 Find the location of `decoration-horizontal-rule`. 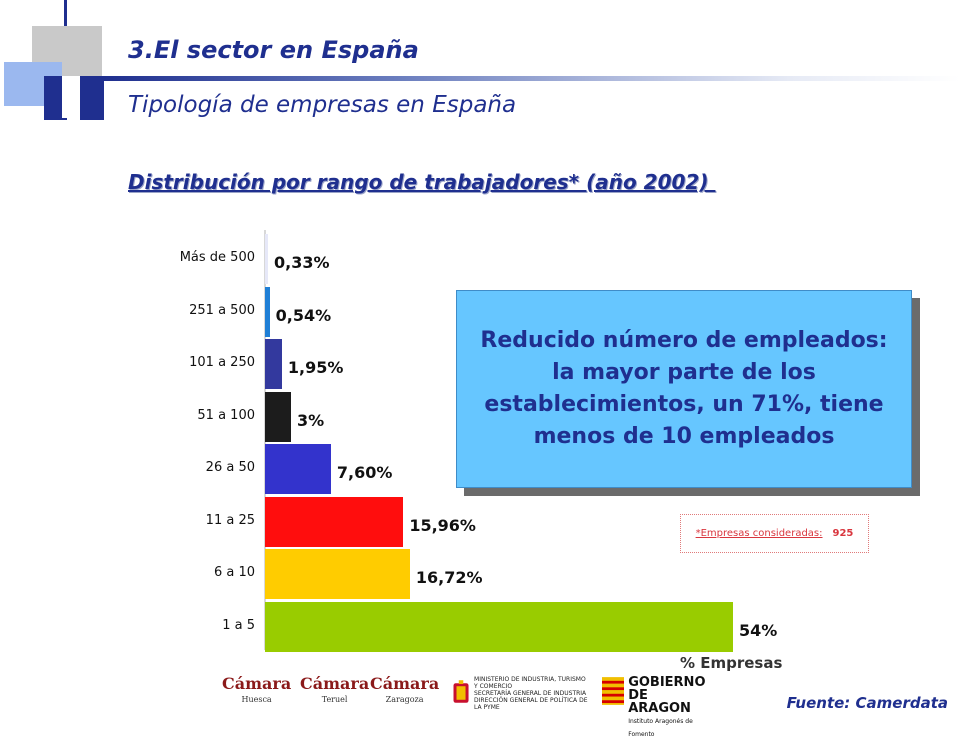

decoration-horizontal-rule is located at coordinates (532, 78).